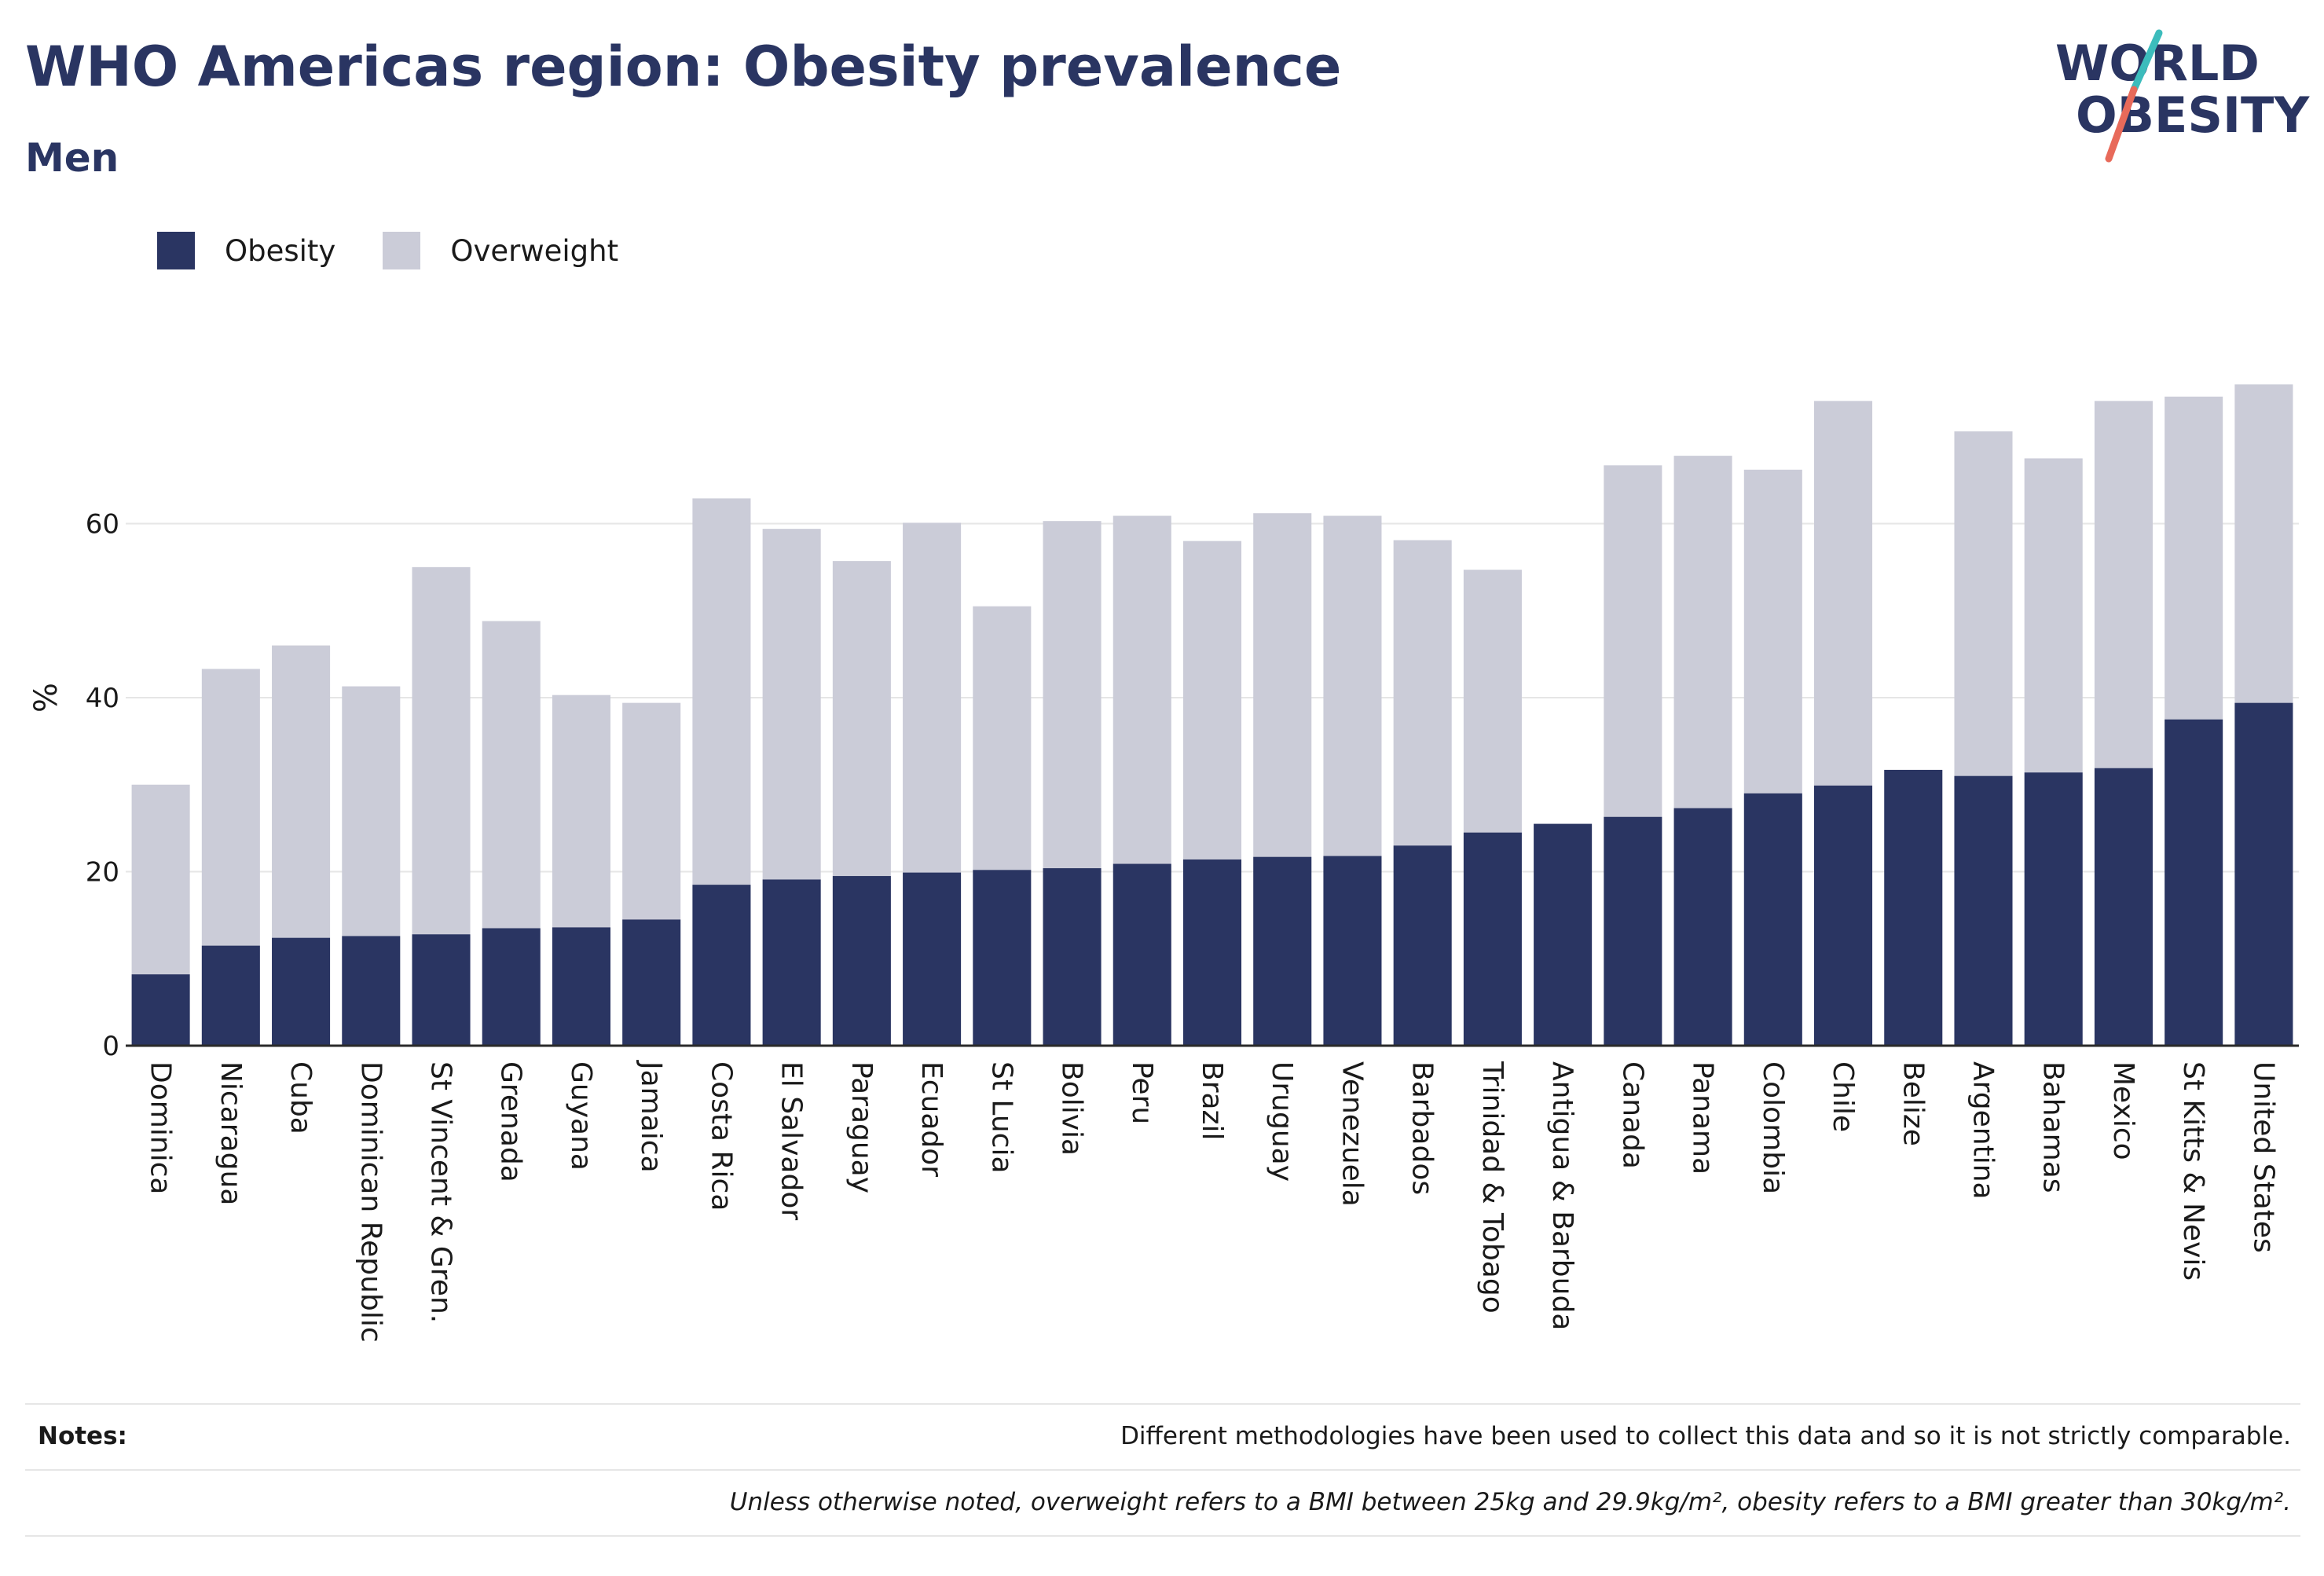 The image size is (2324, 1576). What do you see at coordinates (683, 67) in the screenshot?
I see `chart-title: WHO Americas region: Obesity prevalence` at bounding box center [683, 67].